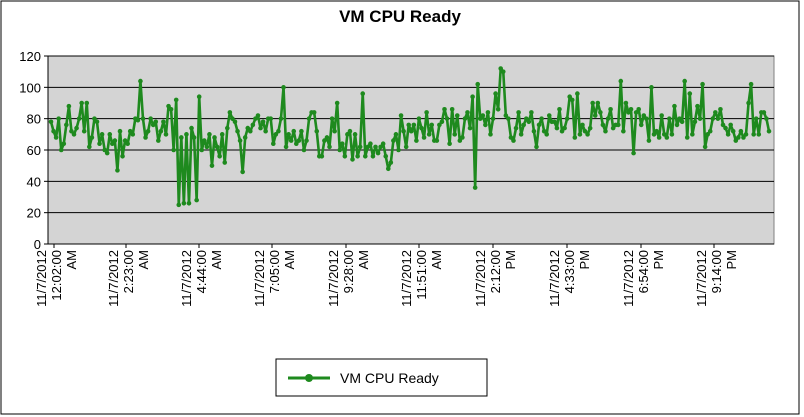 Image resolution: width=804 pixels, height=417 pixels. What do you see at coordinates (495, 271) in the screenshot?
I see `x-tick-label-6-time: 2:12:00` at bounding box center [495, 271].